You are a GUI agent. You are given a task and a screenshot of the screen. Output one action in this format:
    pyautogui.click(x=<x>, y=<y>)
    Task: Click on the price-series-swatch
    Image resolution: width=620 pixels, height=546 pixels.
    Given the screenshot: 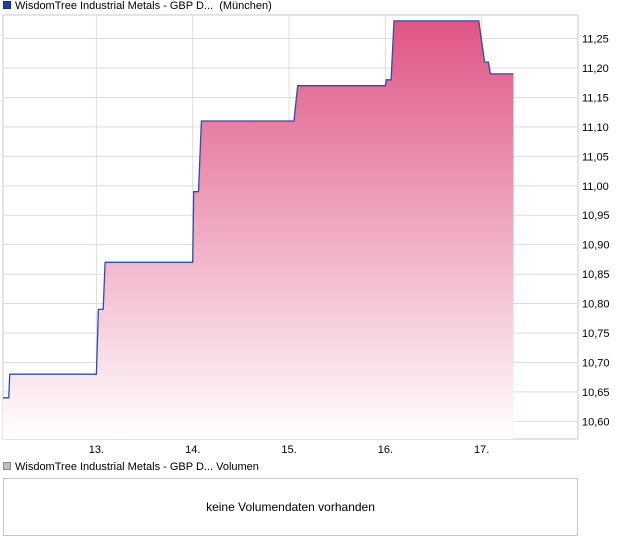 What is the action you would take?
    pyautogui.click(x=7, y=5)
    